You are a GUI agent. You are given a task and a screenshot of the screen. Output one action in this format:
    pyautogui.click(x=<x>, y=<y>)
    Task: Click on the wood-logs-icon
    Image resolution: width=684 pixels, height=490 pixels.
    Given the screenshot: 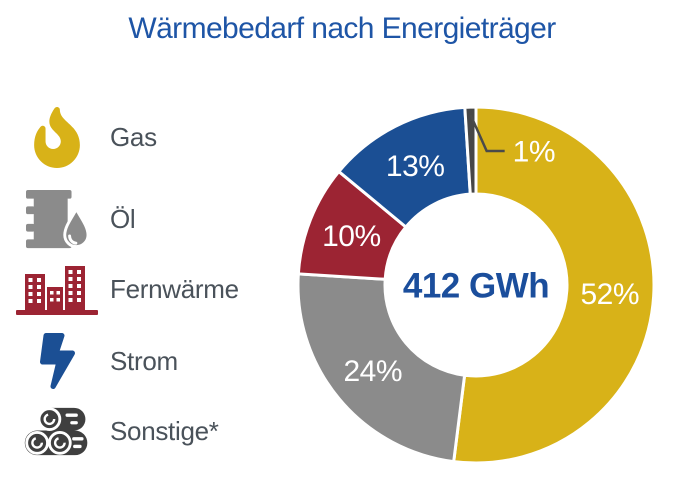 What is the action you would take?
    pyautogui.click(x=57, y=431)
    